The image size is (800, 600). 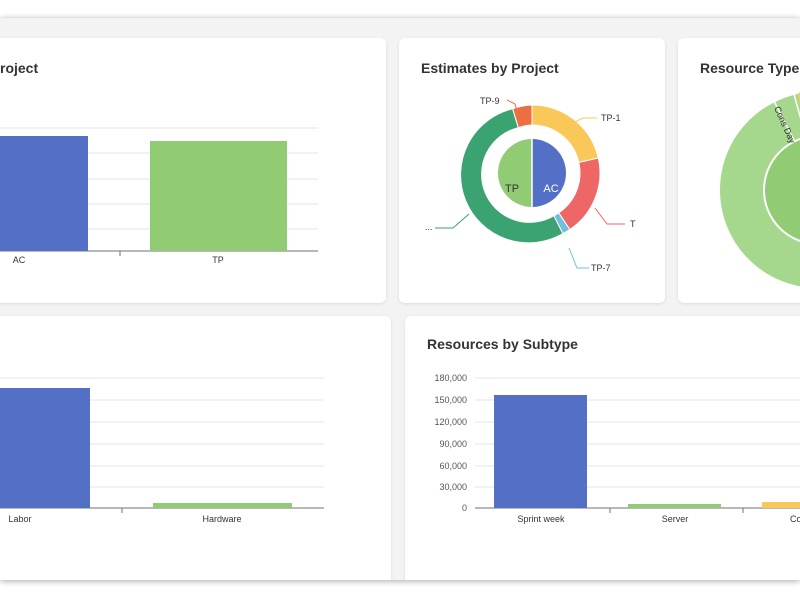 What do you see at coordinates (218, 260) in the screenshot?
I see `x-label-tp: TP` at bounding box center [218, 260].